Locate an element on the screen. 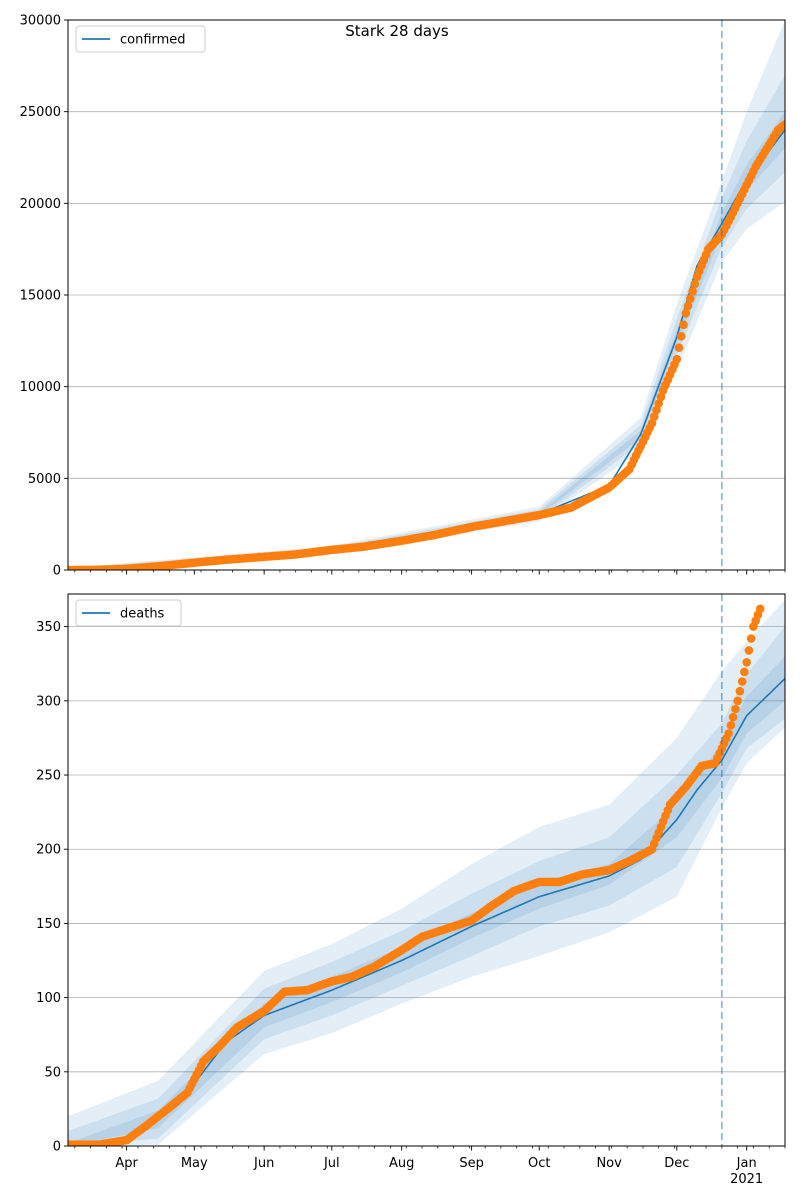 This screenshot has height=1200, width=800. x-tick-label: Dec is located at coordinates (676, 1163).